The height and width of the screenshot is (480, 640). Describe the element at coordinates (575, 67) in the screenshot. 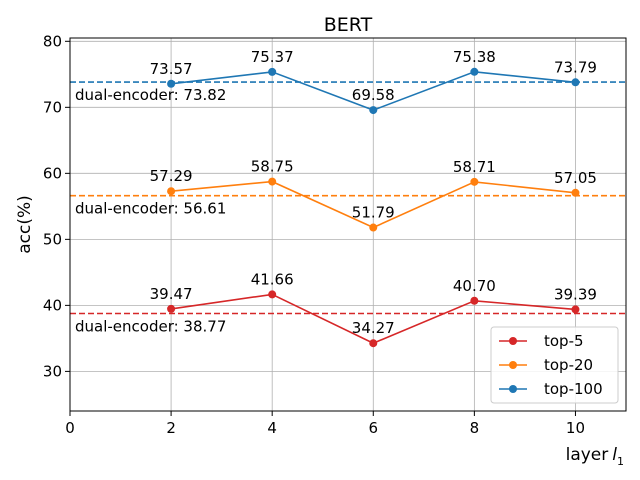

I see `data-label-top-100: 73.79` at that location.